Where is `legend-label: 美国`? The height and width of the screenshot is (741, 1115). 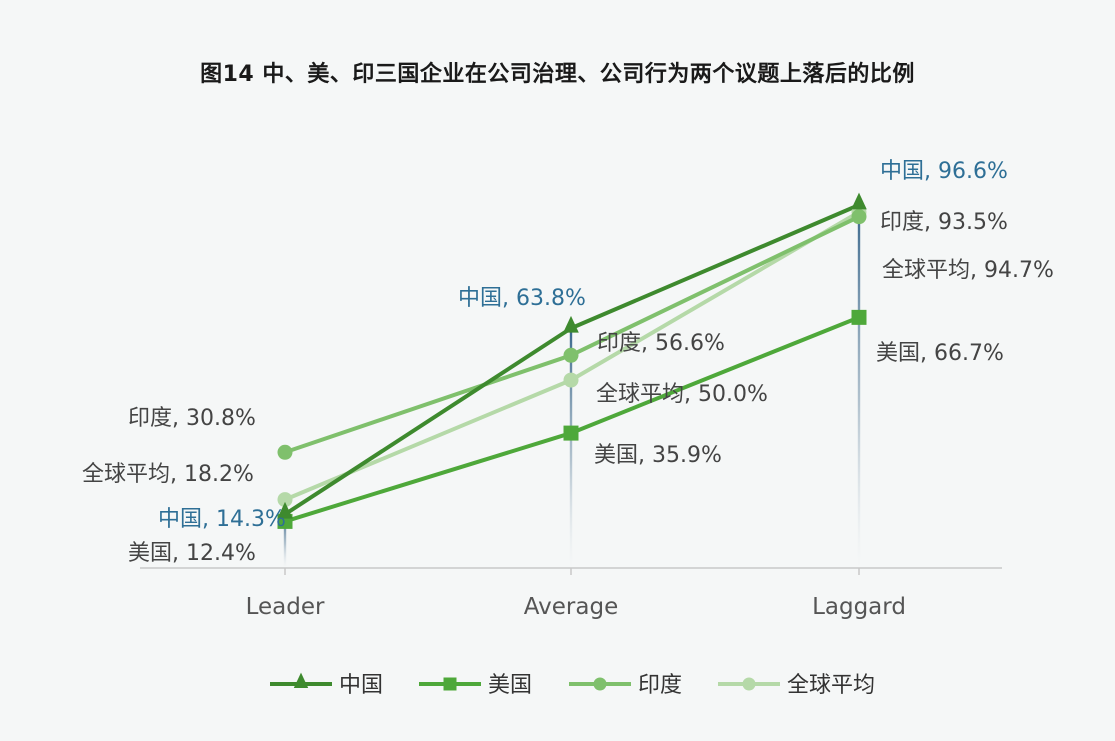 legend-label: 美国 is located at coordinates (510, 685).